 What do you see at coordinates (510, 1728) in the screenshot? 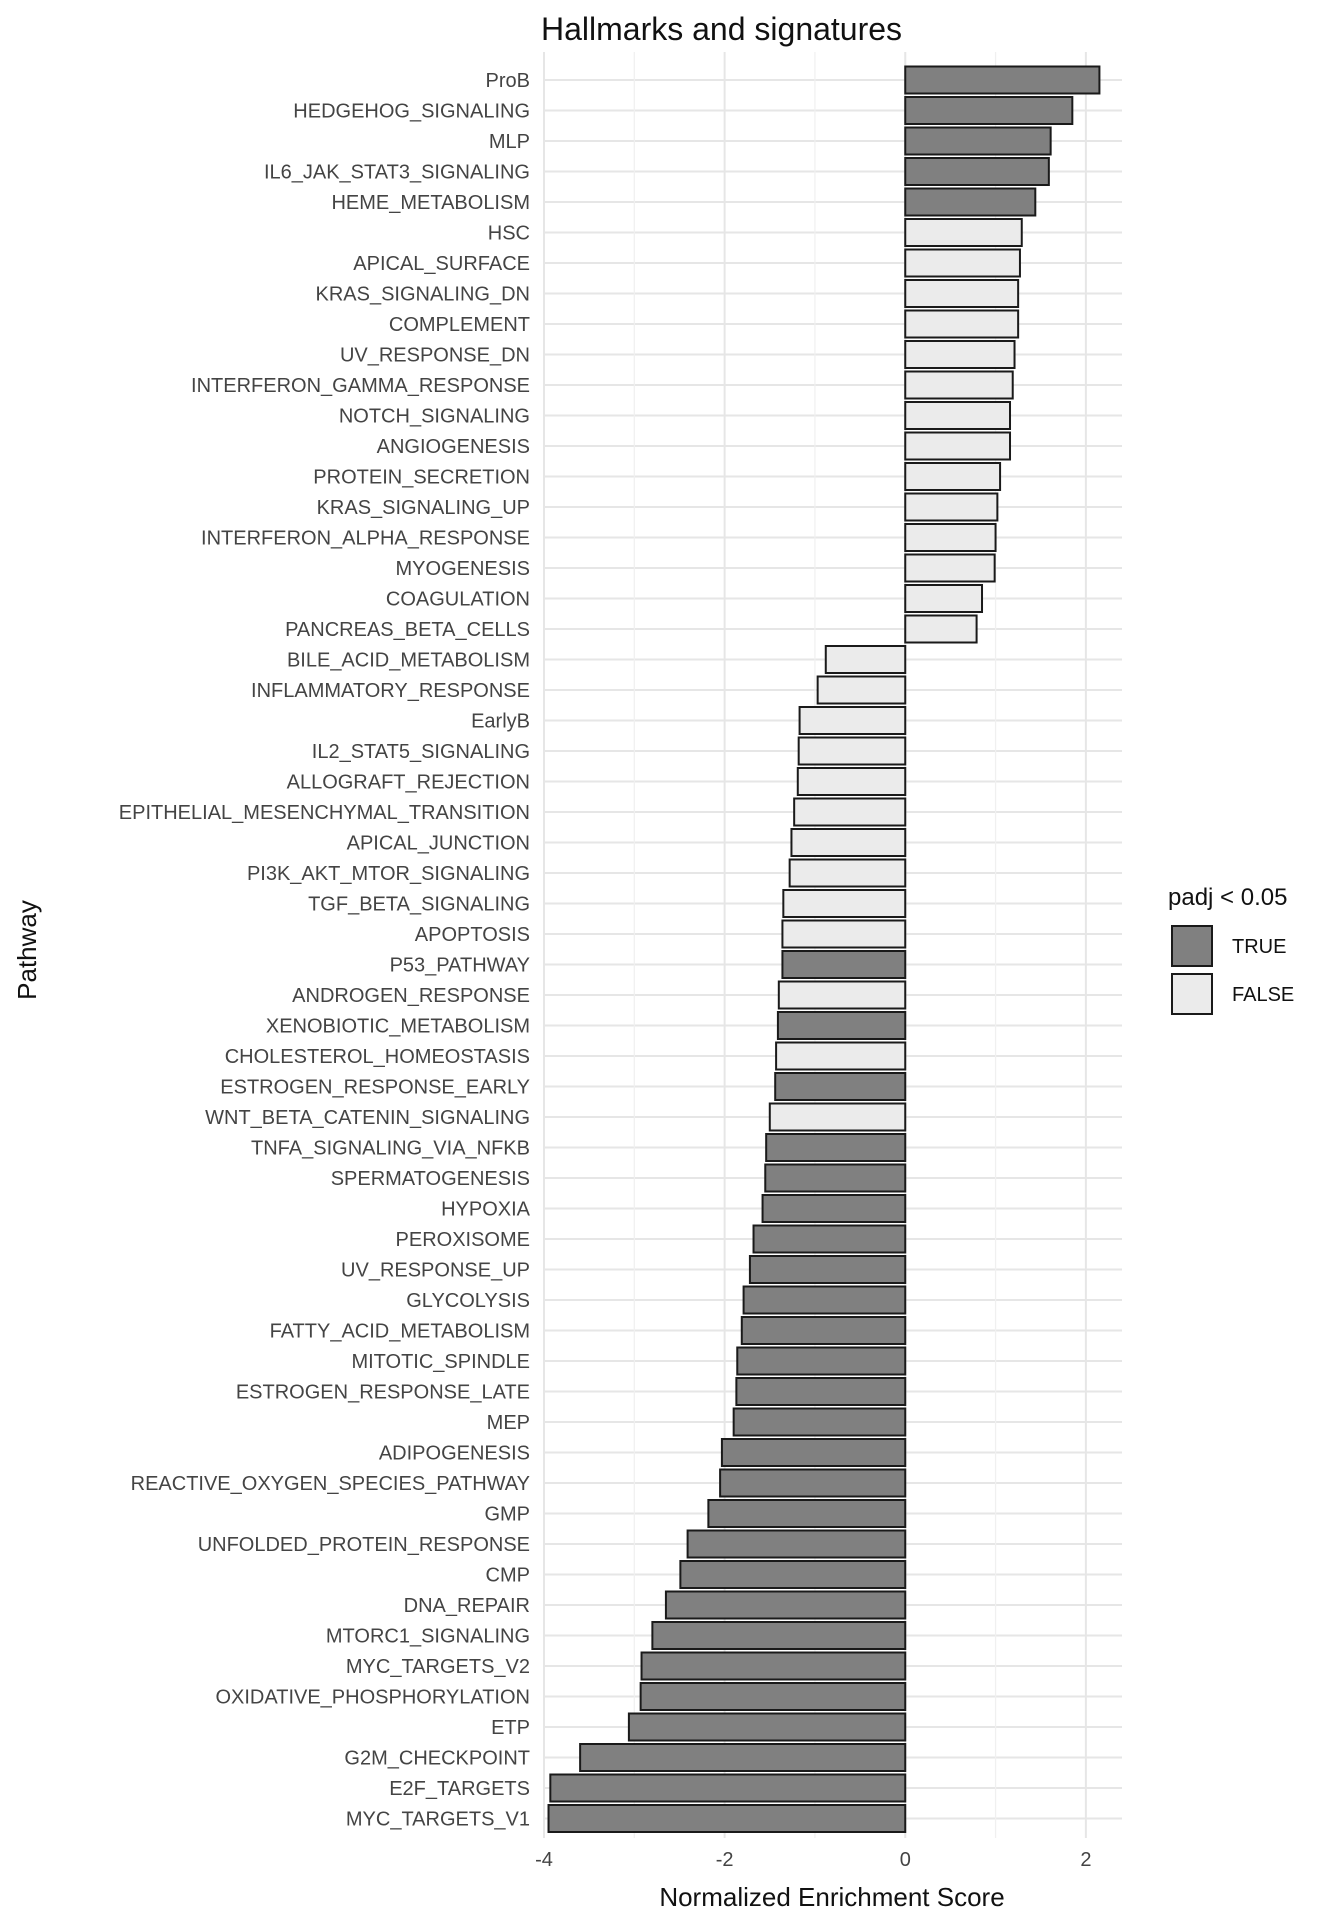
I see `category-label: ETP` at bounding box center [510, 1728].